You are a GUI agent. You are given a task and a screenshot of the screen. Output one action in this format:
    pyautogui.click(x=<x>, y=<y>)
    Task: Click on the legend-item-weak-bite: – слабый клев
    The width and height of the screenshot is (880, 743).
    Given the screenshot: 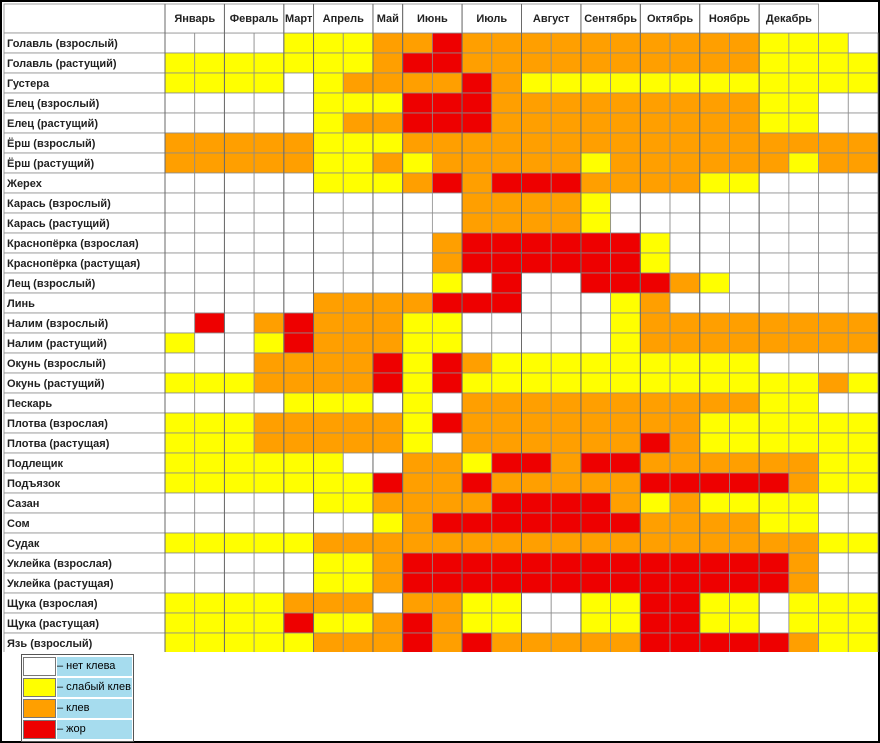 What is the action you would take?
    pyautogui.click(x=77, y=687)
    